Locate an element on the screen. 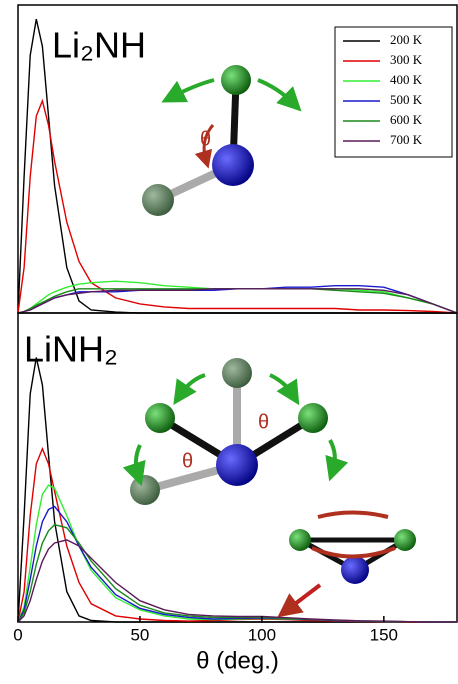 This screenshot has width=458, height=684. molecule-top is located at coordinates (222, 140).